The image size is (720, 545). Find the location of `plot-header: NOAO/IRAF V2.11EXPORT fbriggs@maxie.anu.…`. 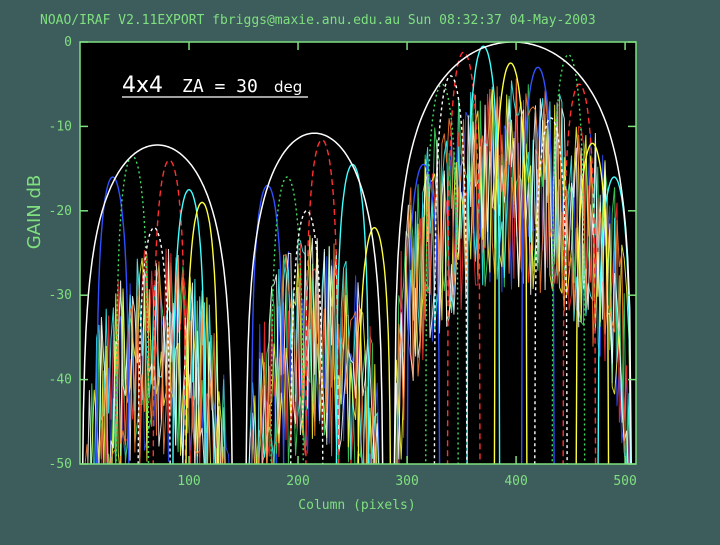

plot-header: NOAO/IRAF V2.11EXPORT fbriggs@maxie.anu.… is located at coordinates (318, 20).